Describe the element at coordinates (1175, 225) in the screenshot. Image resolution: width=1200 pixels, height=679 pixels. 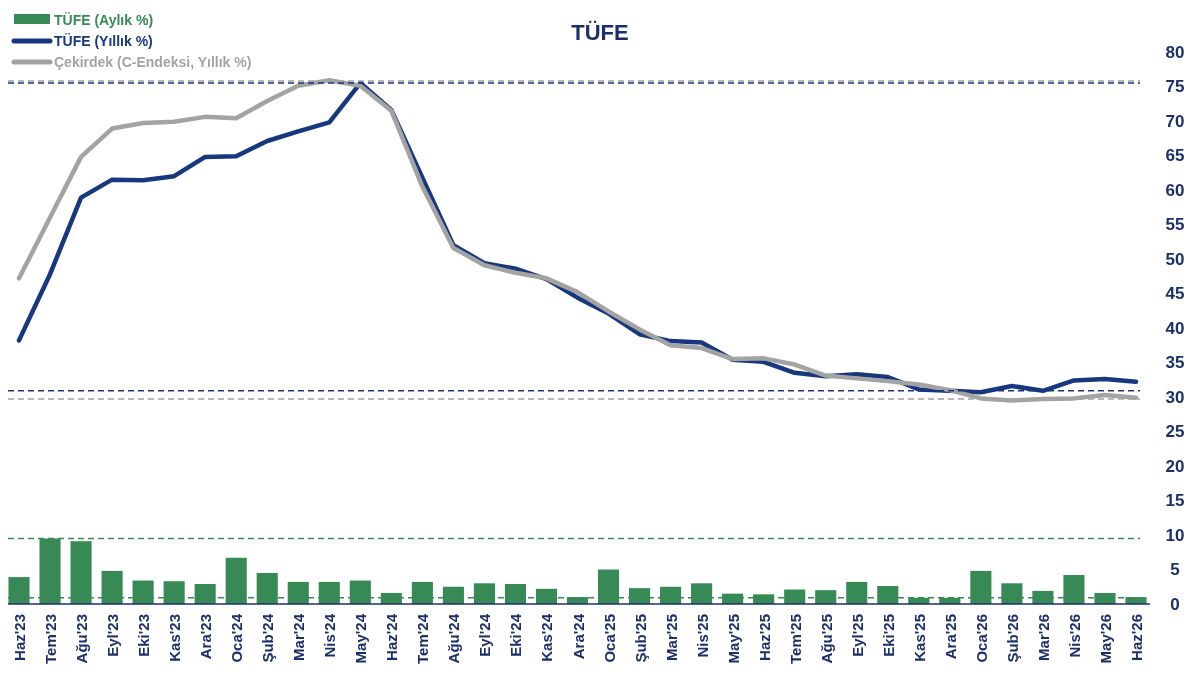
I see `y-tick-label: 55` at that location.